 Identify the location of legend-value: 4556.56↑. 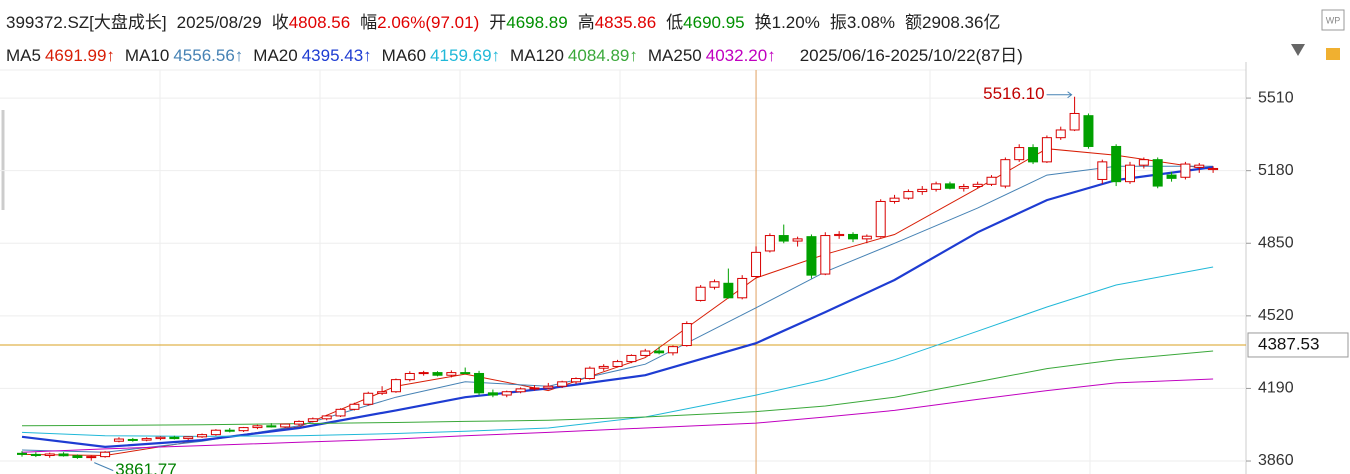
(208, 55).